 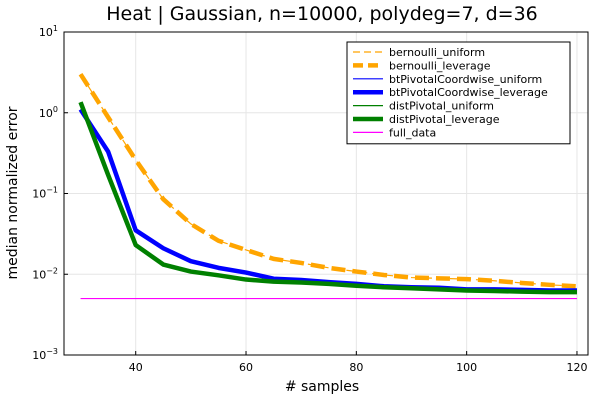 What do you see at coordinates (440, 65) in the screenshot?
I see `legend-label: bernoulli_leverage` at bounding box center [440, 65].